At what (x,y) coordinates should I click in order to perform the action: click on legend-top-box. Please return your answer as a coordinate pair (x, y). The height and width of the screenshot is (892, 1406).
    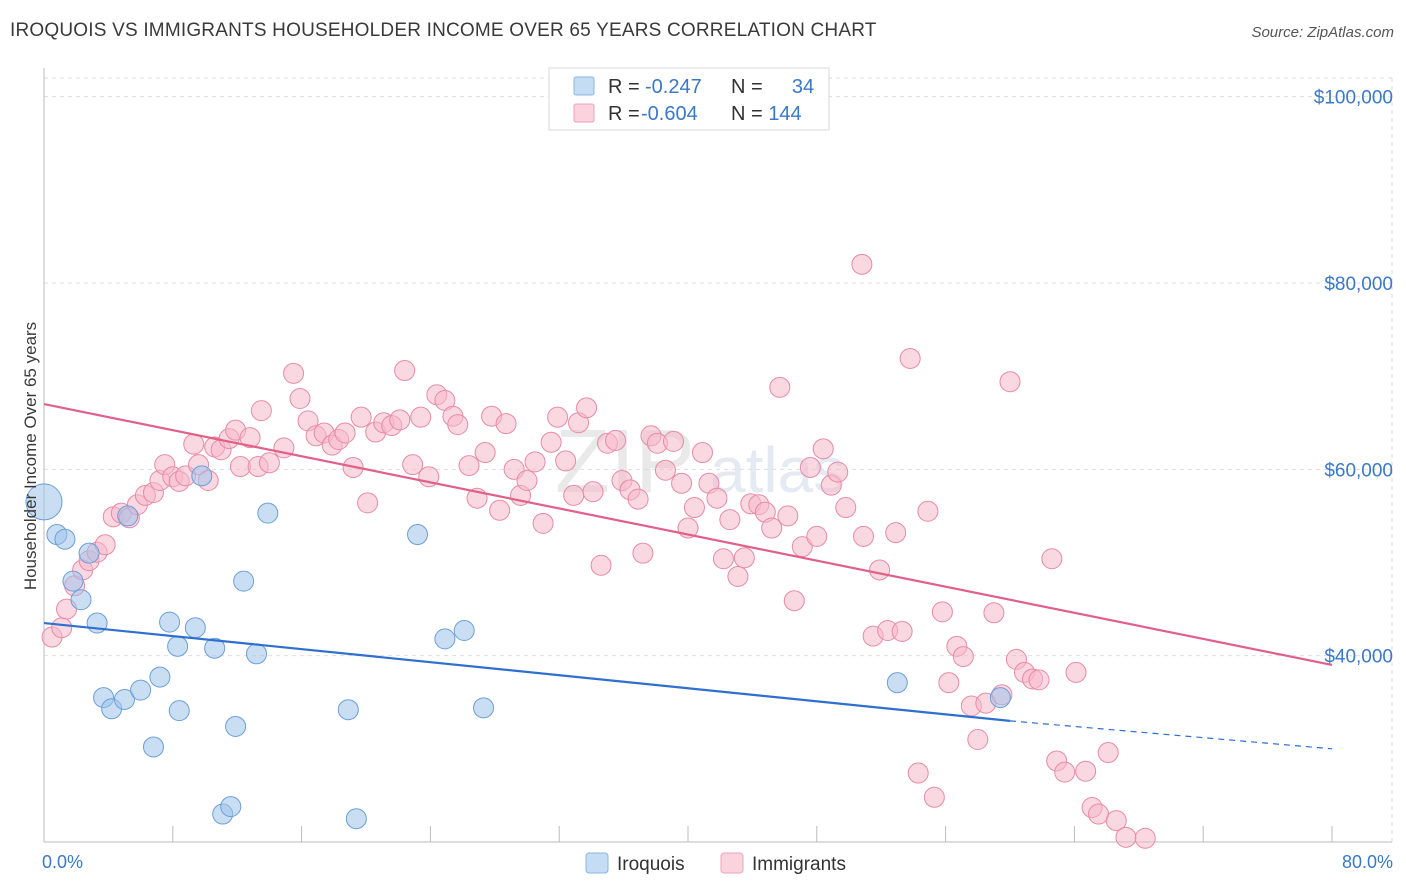
    Looking at the image, I should click on (689, 99).